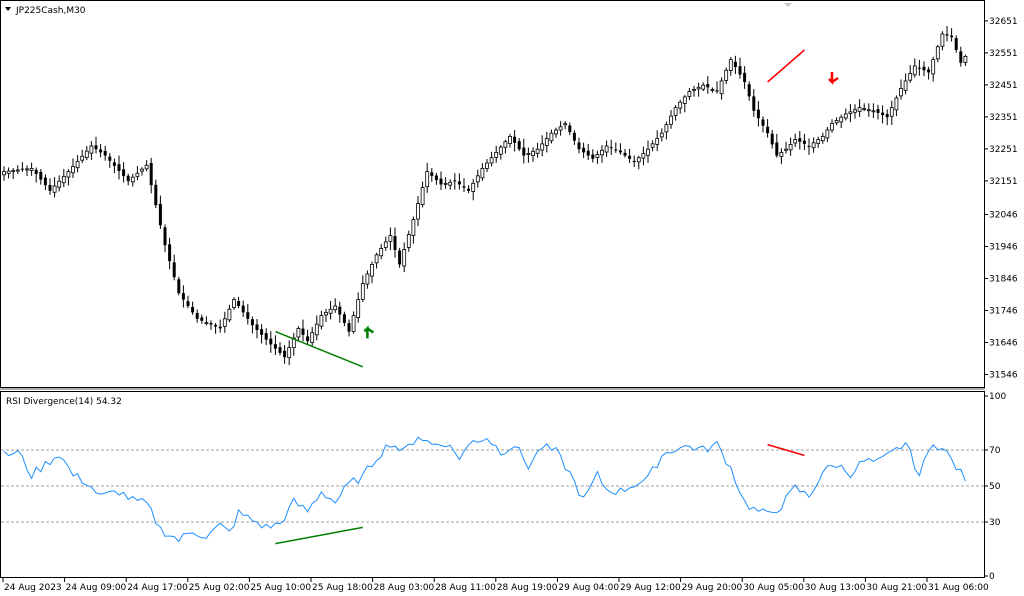  What do you see at coordinates (786, 66) in the screenshot?
I see `bearish-divergence-line` at bounding box center [786, 66].